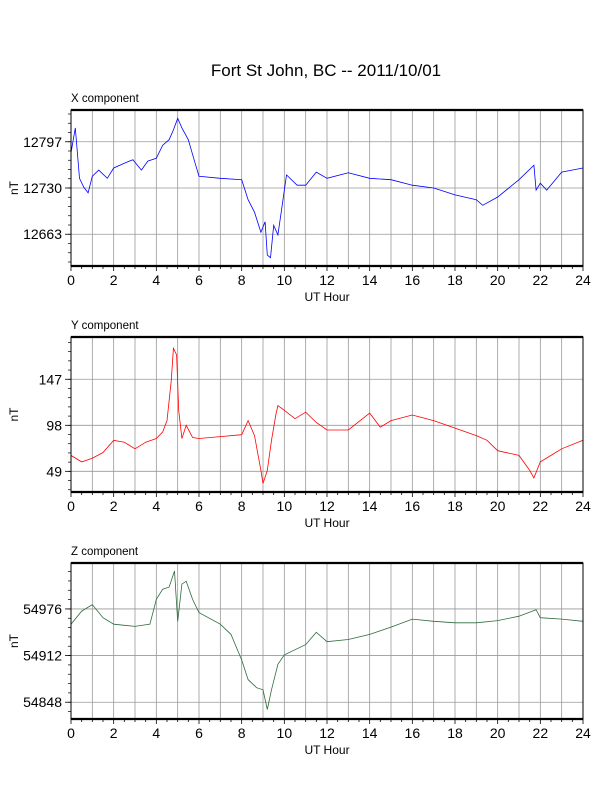  What do you see at coordinates (51, 379) in the screenshot?
I see `y-tick-label: 147` at bounding box center [51, 379].